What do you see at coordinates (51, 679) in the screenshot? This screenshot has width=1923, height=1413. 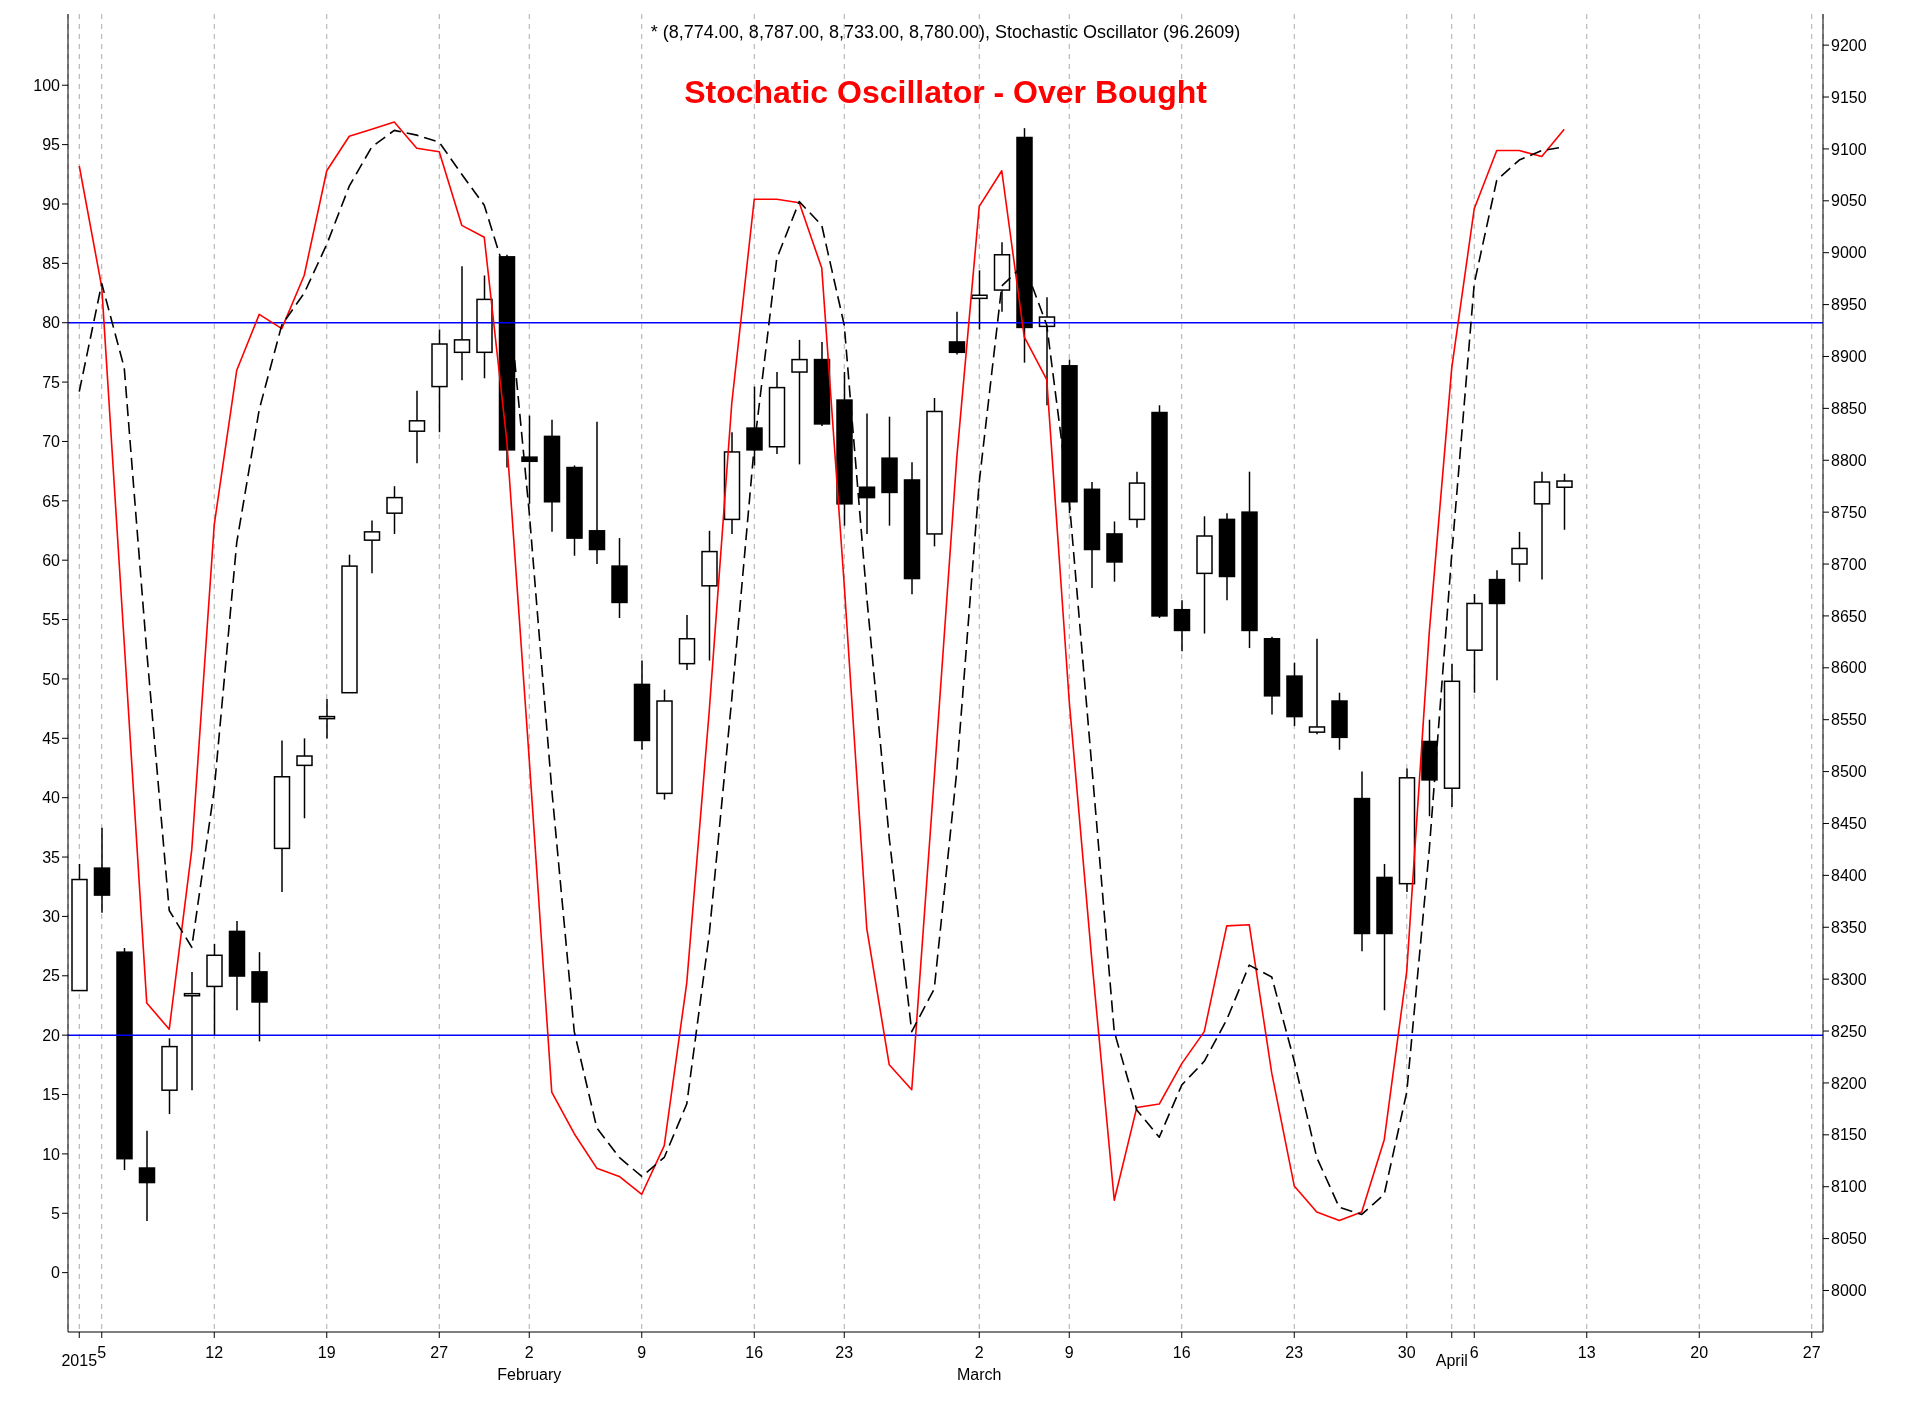 I see `y-tick-label: 50` at bounding box center [51, 679].